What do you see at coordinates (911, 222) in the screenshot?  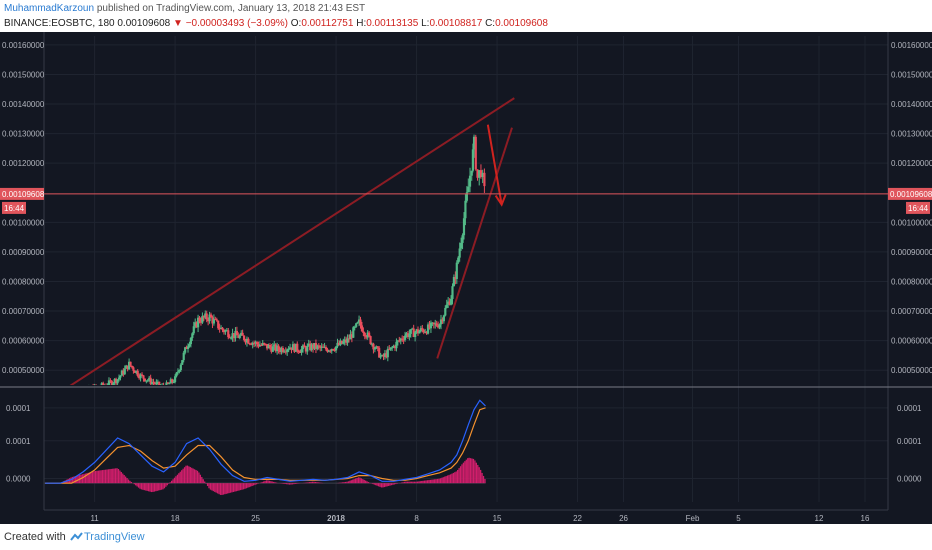 I see `y-tick-right-5: 0.00100000` at bounding box center [911, 222].